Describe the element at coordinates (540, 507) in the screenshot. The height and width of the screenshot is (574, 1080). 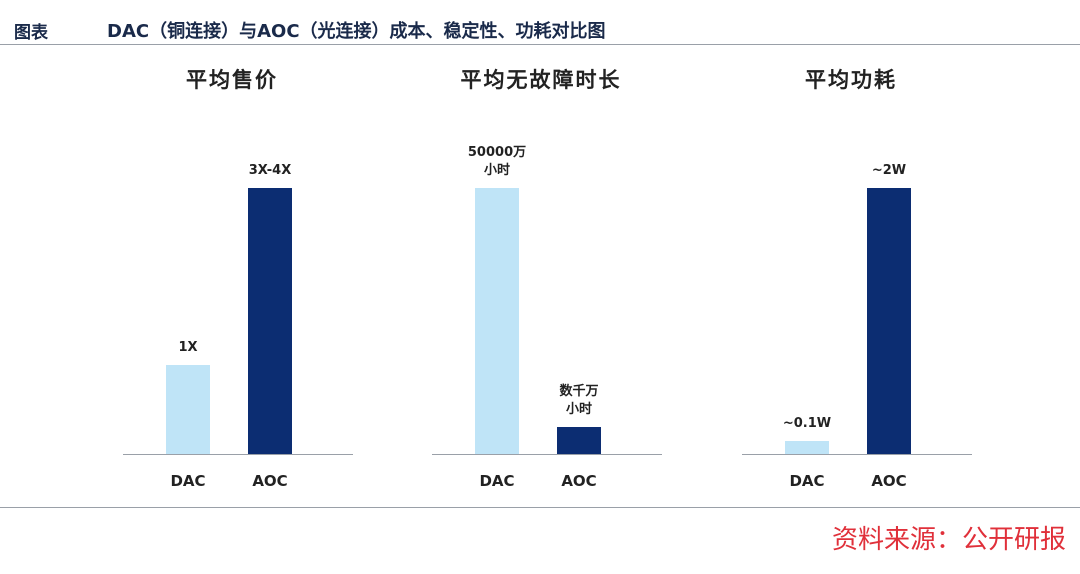
I see `footer-rule` at that location.